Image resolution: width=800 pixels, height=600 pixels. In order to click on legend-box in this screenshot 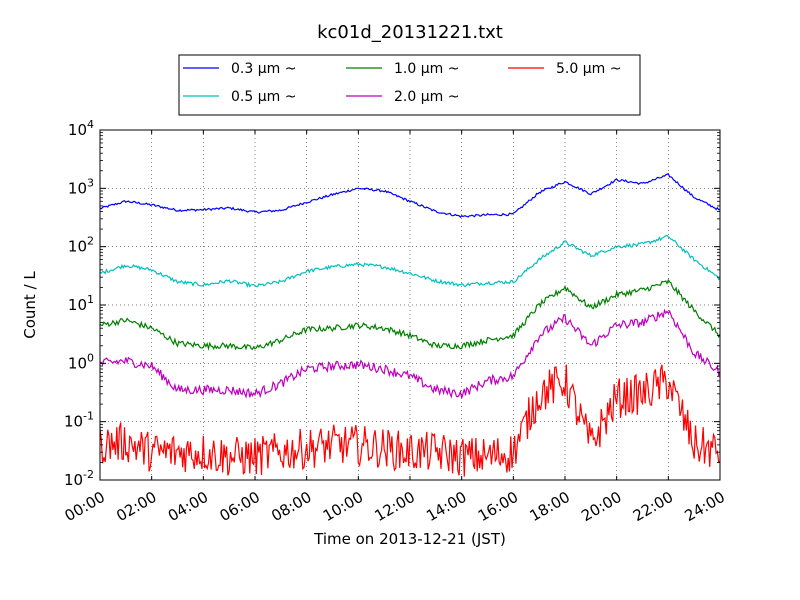, I will do `click(409, 85)`.